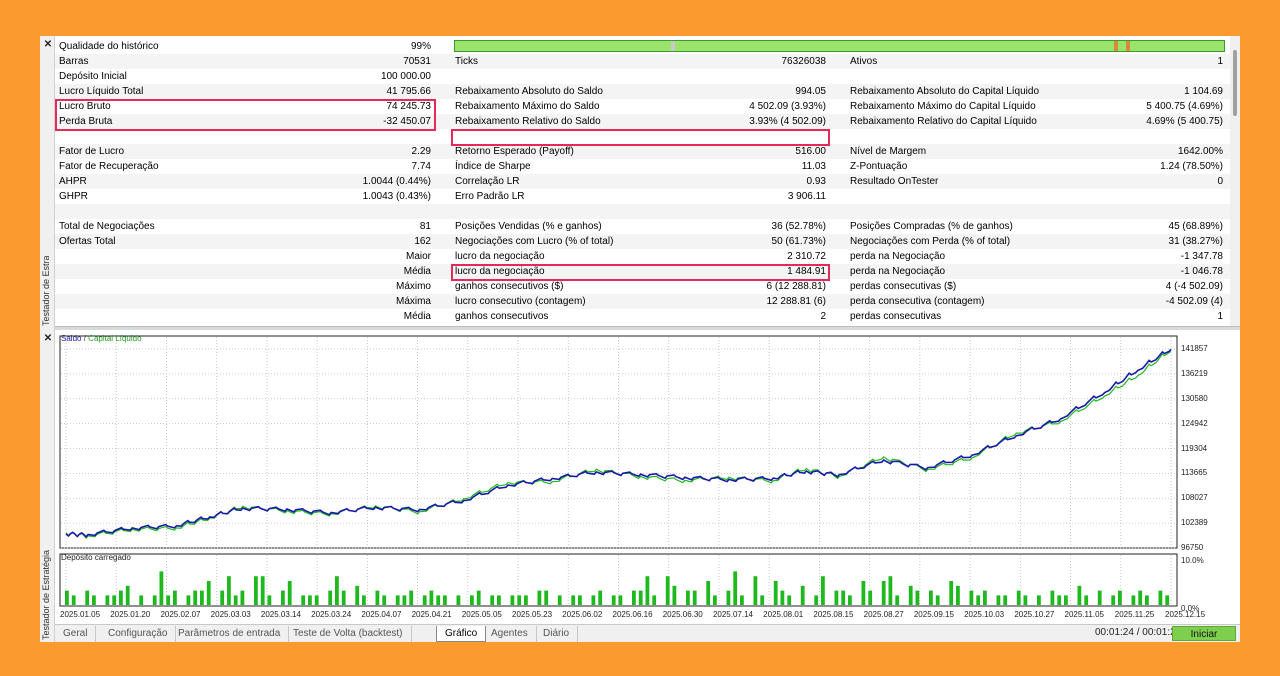  I want to click on tab-2: Parâmetros de entrada, so click(230, 634).